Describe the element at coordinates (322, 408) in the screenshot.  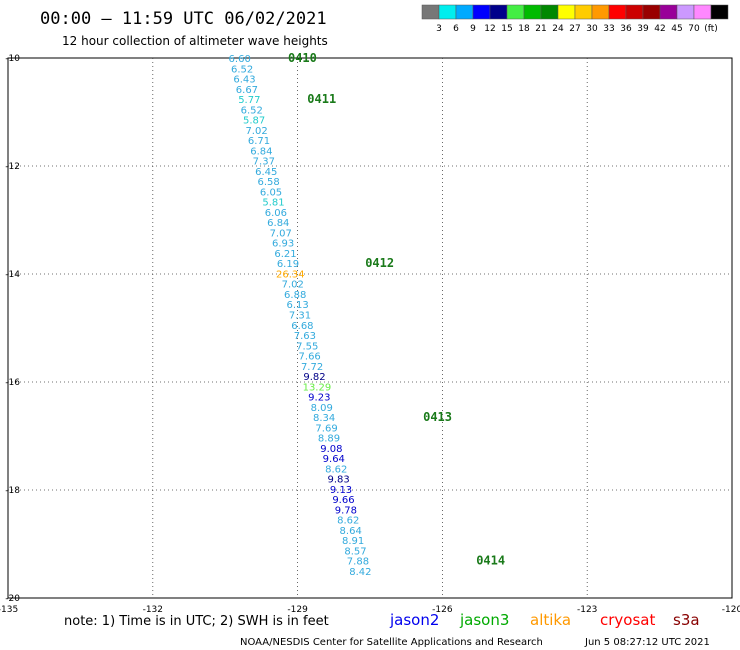
I see `wave-height-value: 8.09` at that location.